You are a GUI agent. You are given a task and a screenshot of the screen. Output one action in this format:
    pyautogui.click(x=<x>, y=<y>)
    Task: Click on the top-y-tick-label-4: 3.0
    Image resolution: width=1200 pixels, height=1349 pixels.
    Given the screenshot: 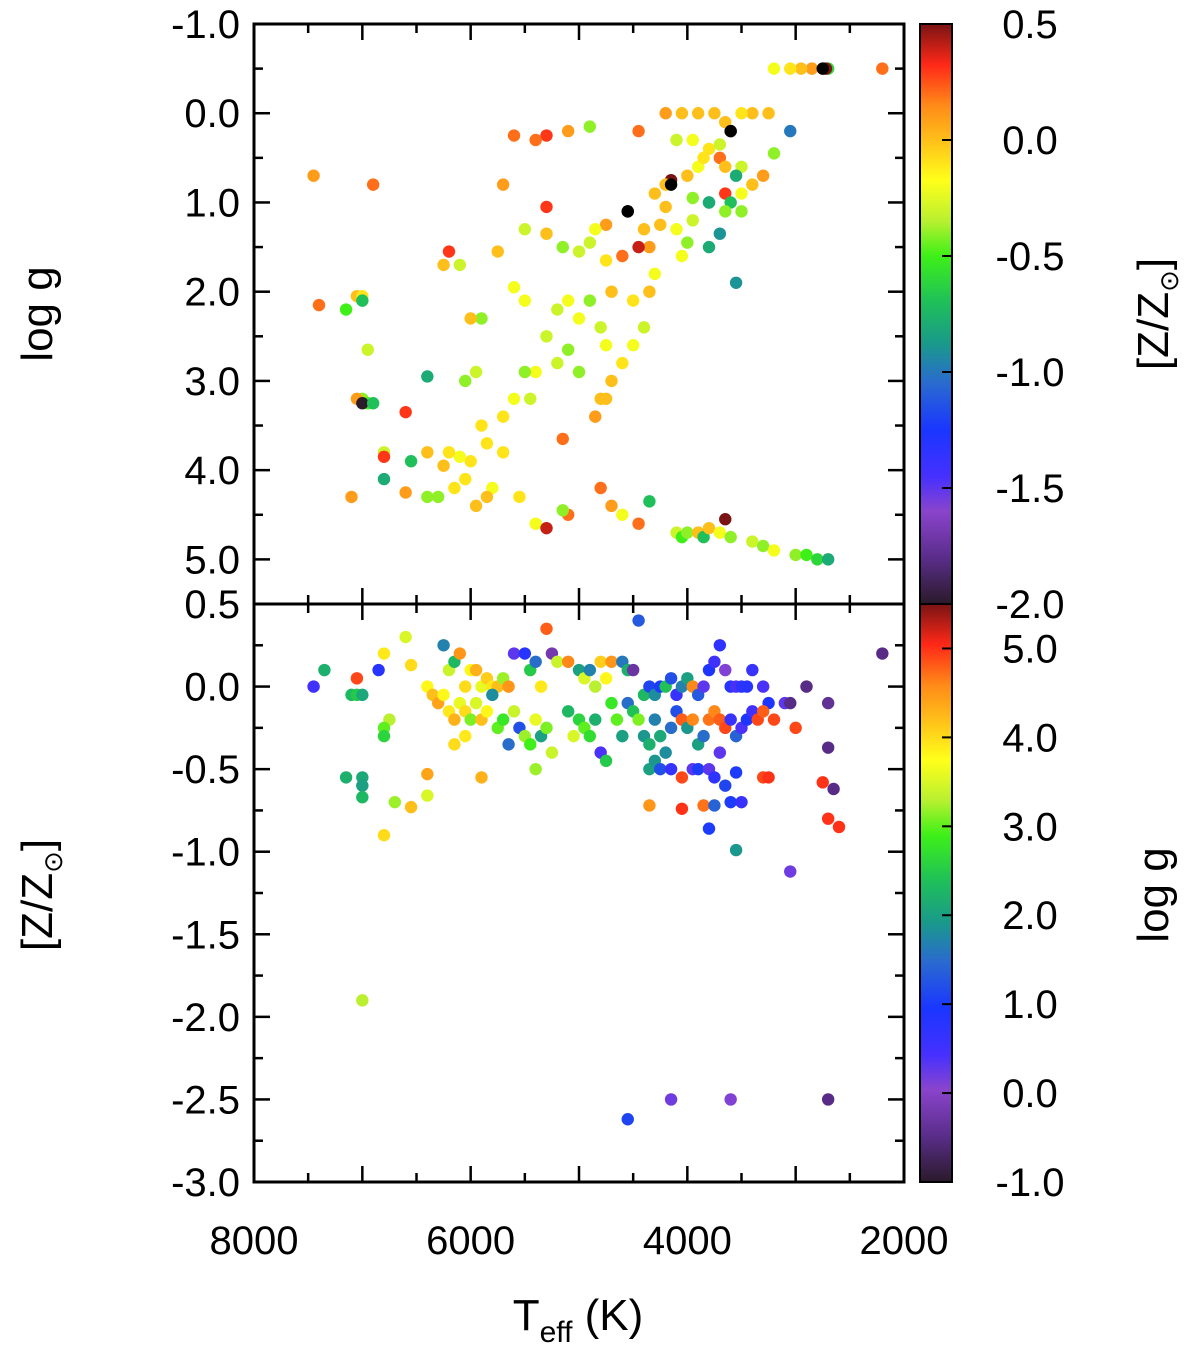 What is the action you would take?
    pyautogui.click(x=212, y=382)
    